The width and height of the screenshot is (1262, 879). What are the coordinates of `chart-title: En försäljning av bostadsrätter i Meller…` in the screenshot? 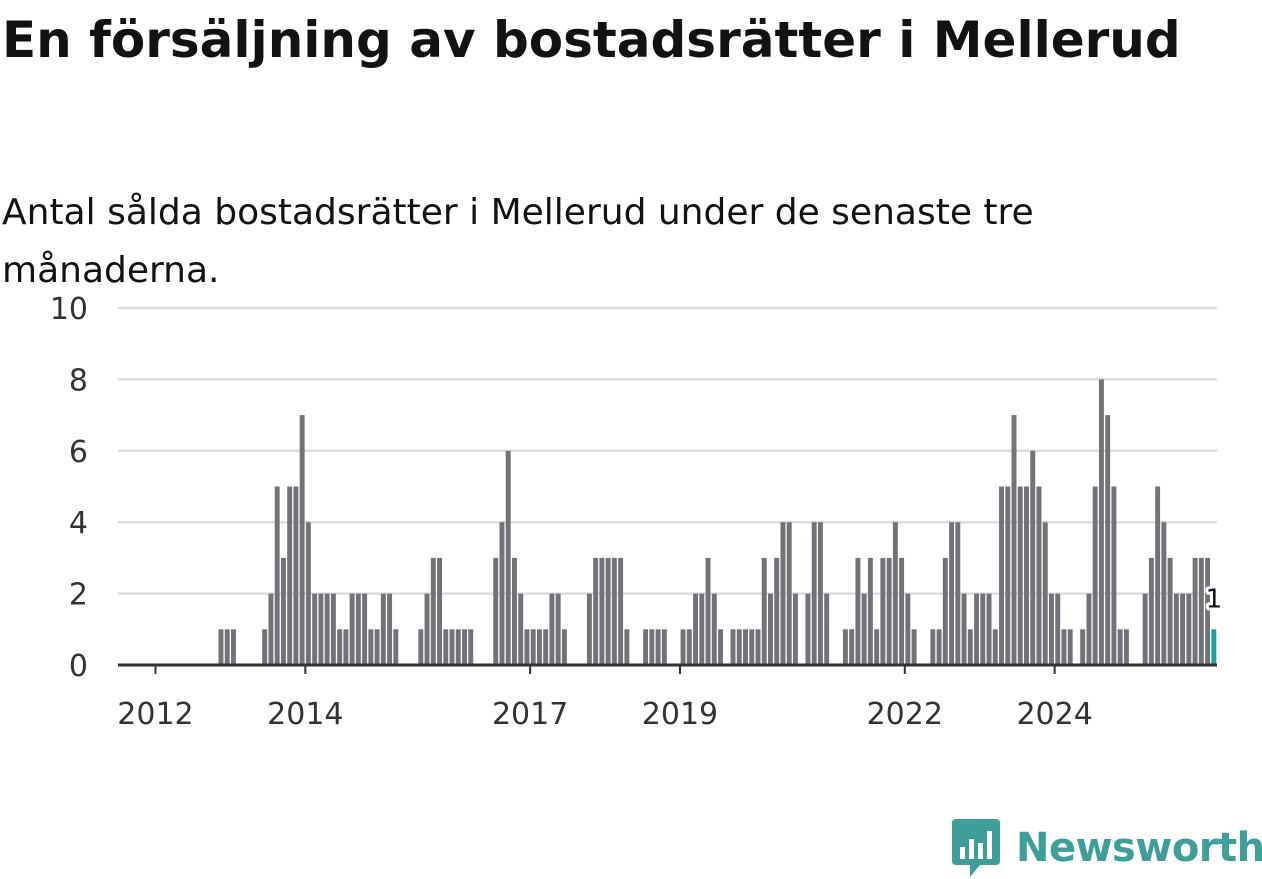 It's located at (591, 40).